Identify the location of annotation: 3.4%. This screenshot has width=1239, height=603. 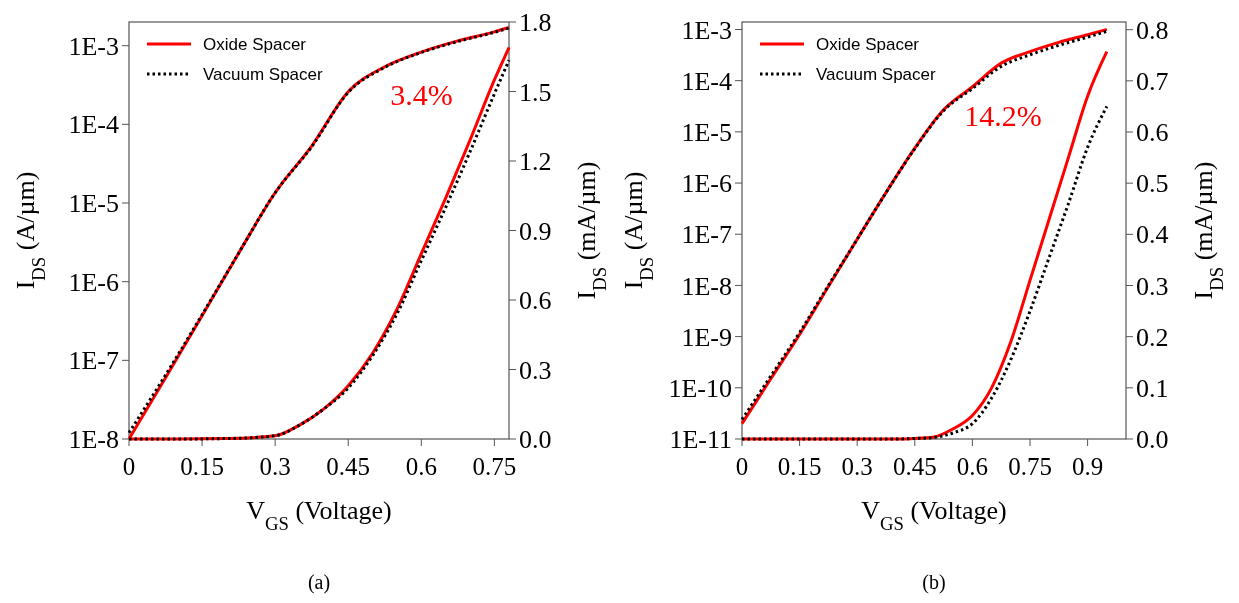
(421, 95).